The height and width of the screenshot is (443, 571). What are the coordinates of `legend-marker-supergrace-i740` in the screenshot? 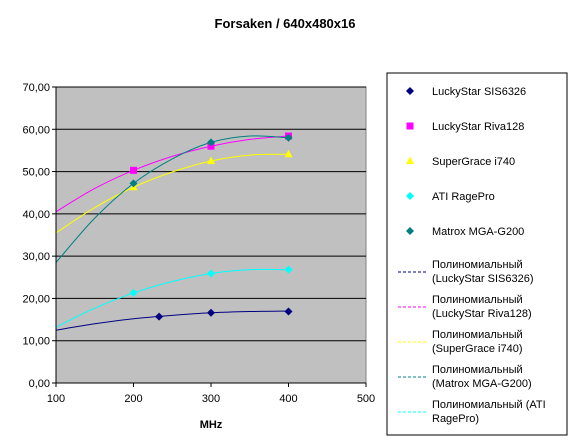 It's located at (410, 160).